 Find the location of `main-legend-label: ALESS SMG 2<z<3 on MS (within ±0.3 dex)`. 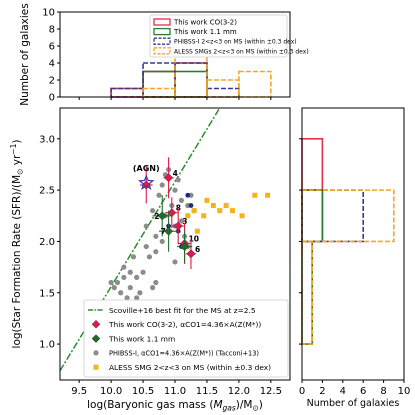

main-legend-label: ALESS SMG 2<z<3 on MS (within ±0.3 dex) is located at coordinates (190, 367).